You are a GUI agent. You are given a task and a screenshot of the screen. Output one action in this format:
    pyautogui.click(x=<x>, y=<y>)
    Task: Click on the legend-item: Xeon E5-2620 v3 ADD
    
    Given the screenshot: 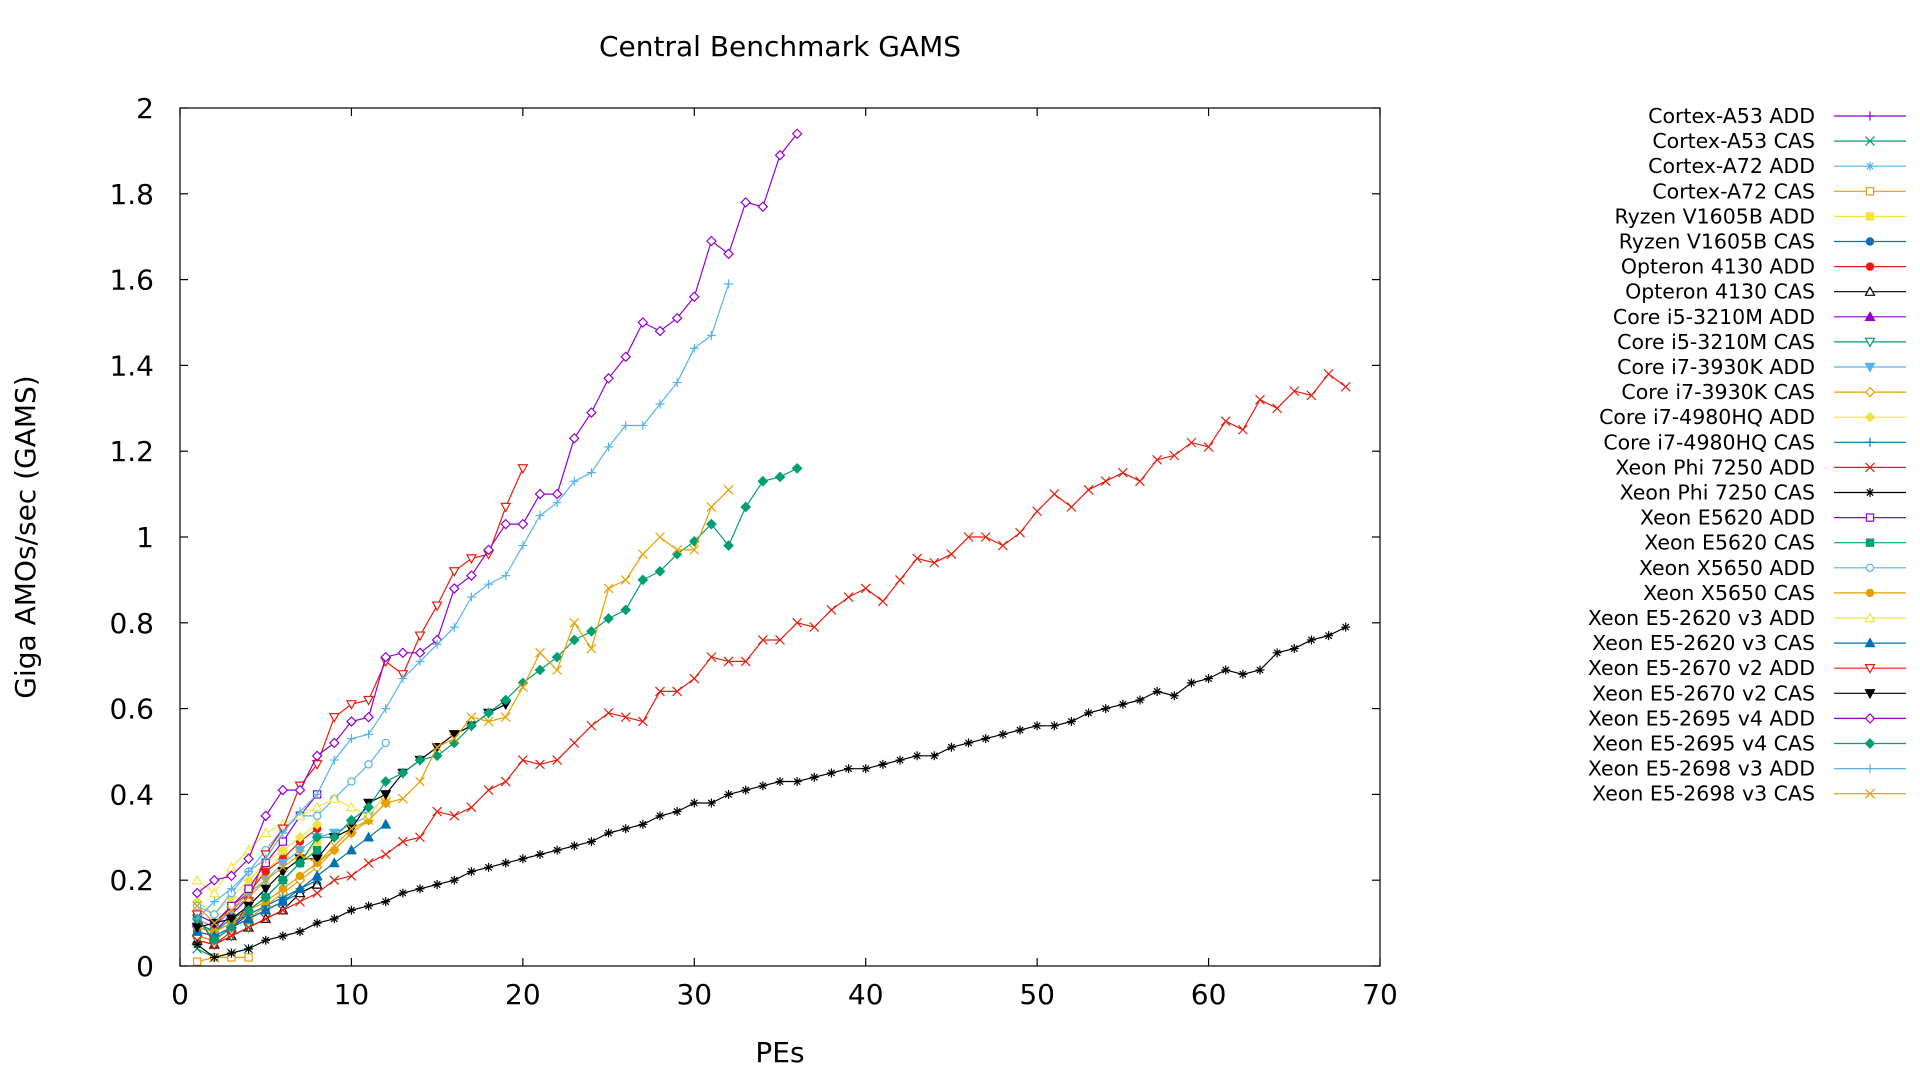 What is the action you would take?
    pyautogui.click(x=1747, y=618)
    